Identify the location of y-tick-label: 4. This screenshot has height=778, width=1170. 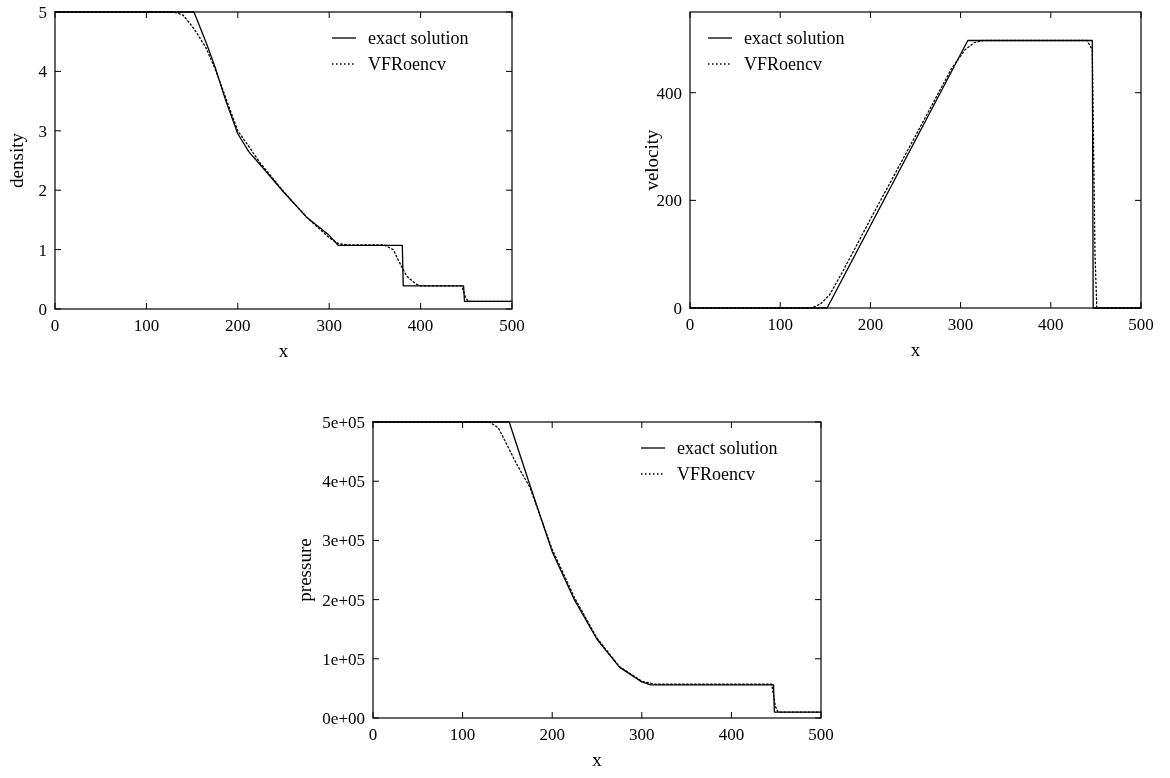
(43, 72).